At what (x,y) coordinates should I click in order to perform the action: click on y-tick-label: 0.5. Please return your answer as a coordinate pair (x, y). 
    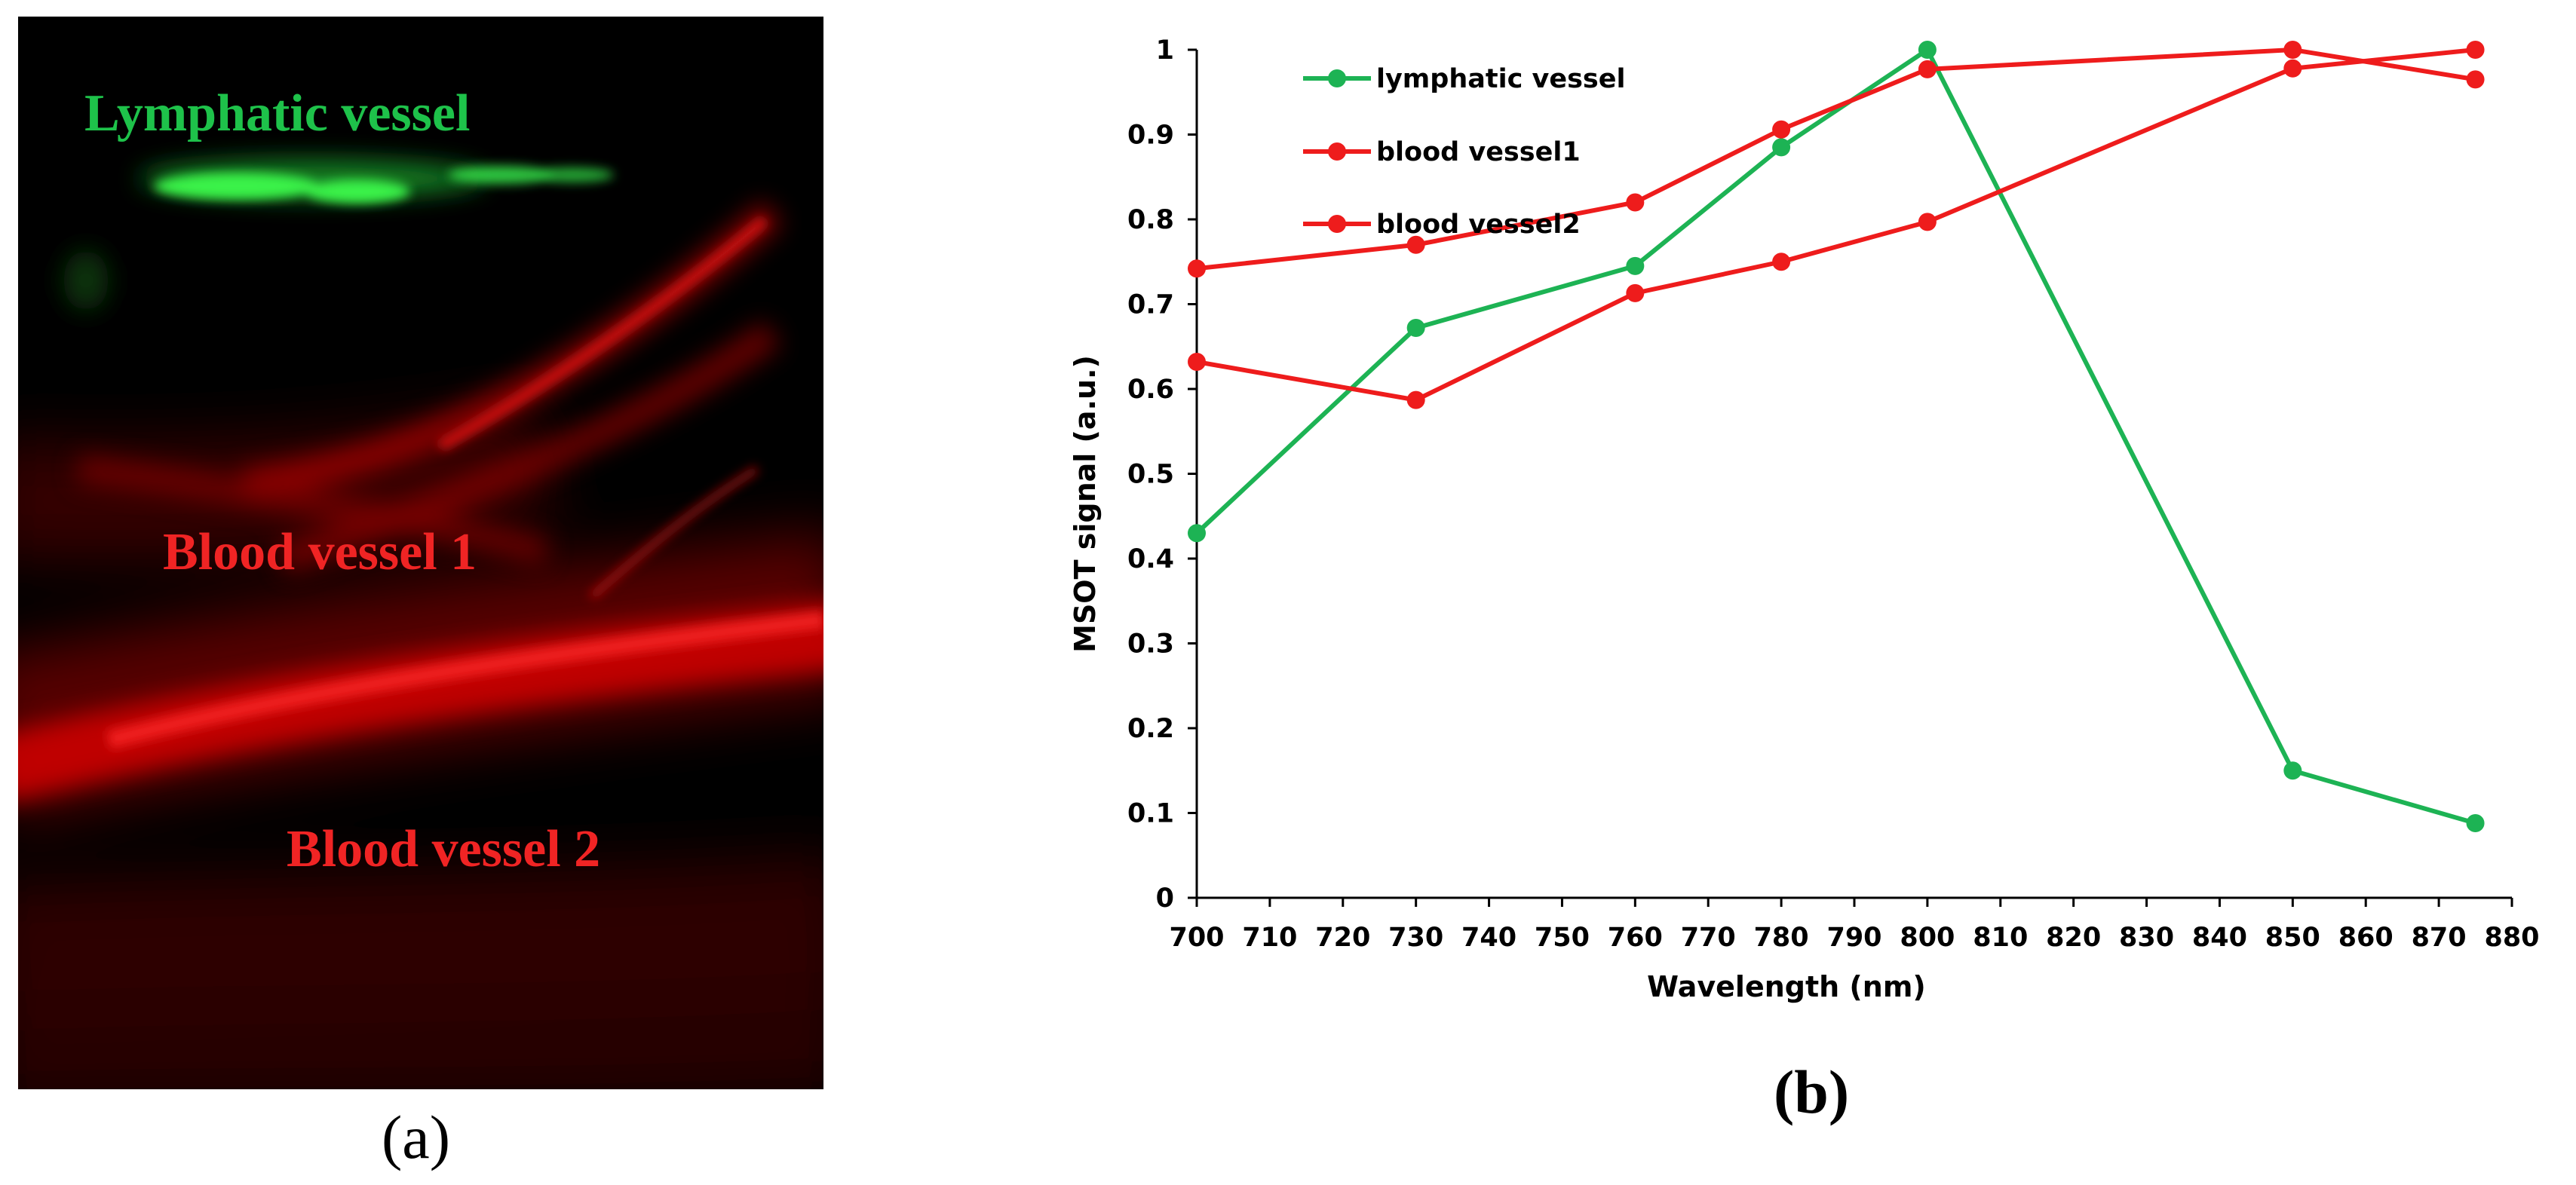
    Looking at the image, I should click on (1150, 475).